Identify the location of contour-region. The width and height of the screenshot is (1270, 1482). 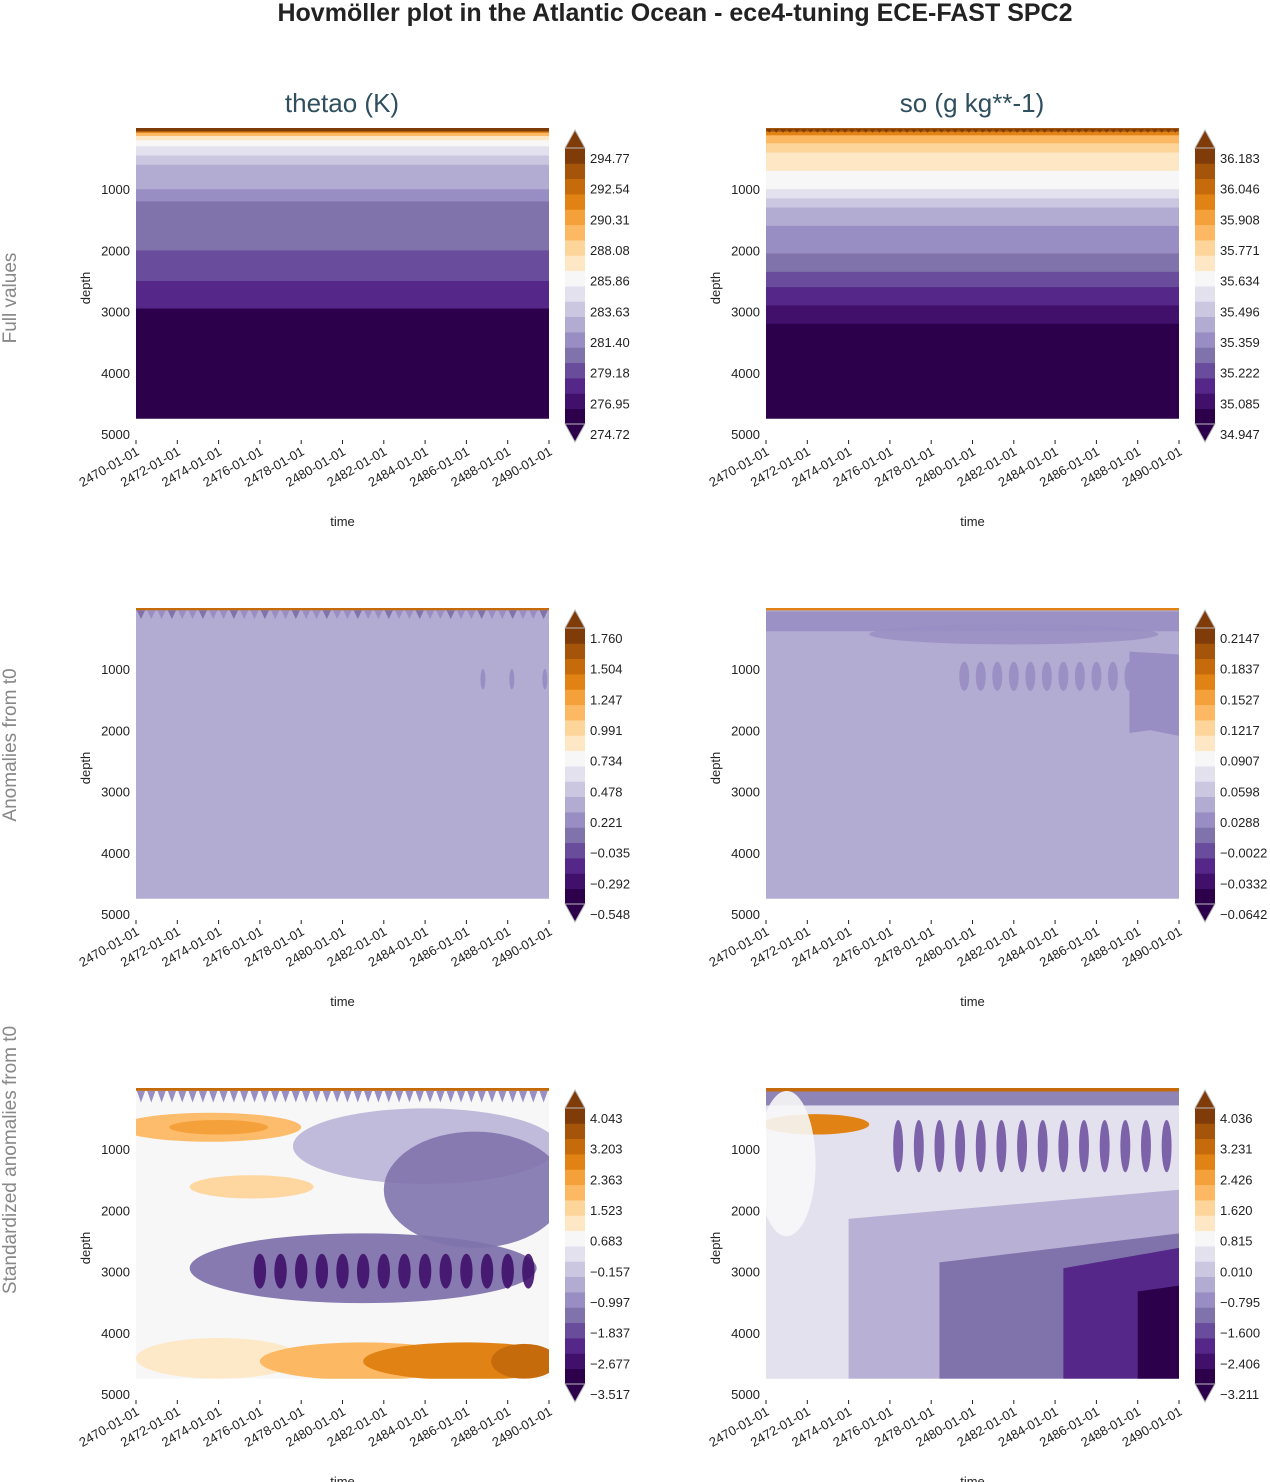
(1158, 1332).